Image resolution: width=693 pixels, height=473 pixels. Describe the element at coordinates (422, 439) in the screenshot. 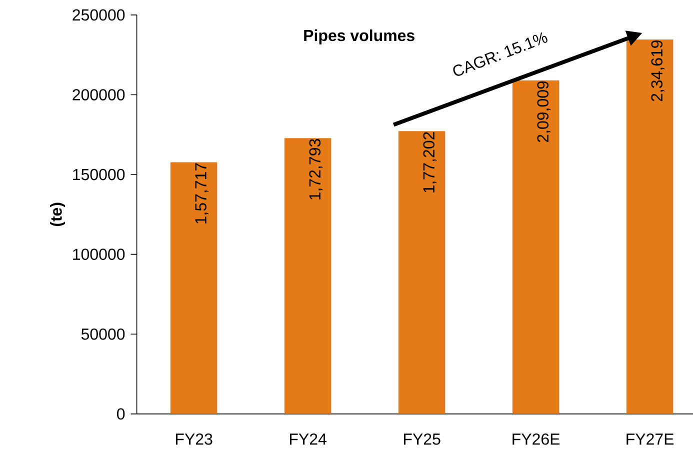

I see `x-tick-label: FY25` at that location.